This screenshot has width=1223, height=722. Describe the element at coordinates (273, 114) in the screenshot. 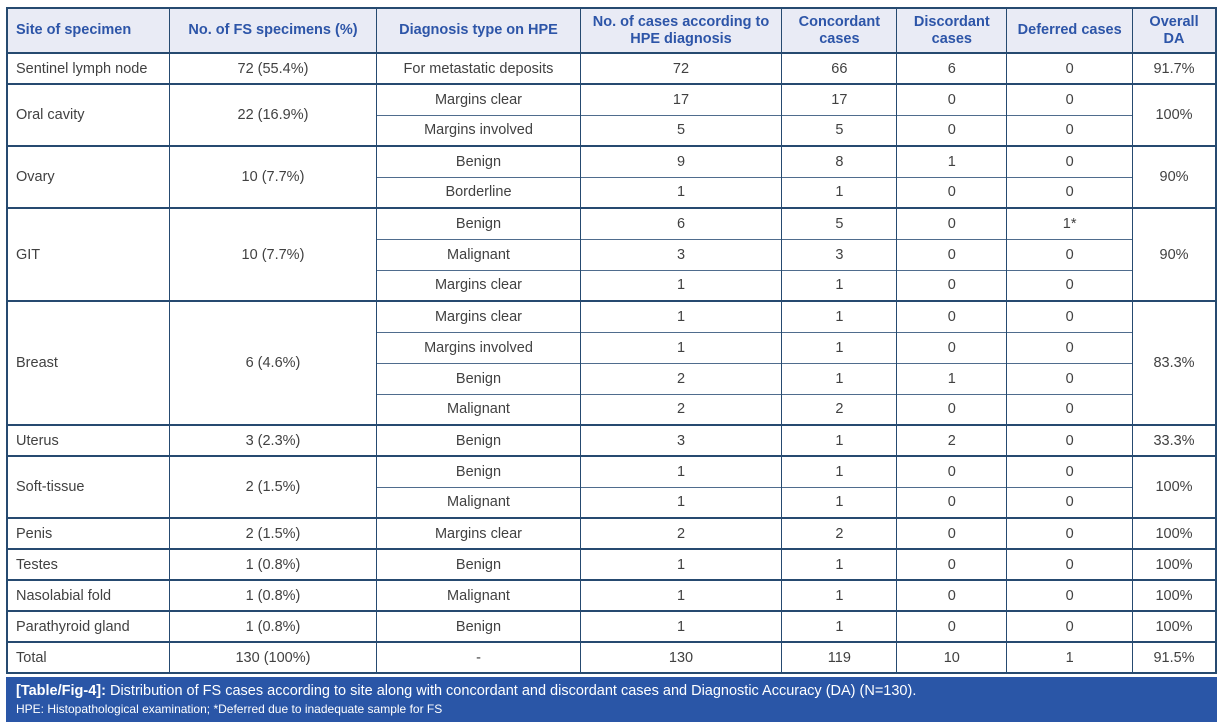

I see `specimens-cell: 22 (16.9%)` at that location.